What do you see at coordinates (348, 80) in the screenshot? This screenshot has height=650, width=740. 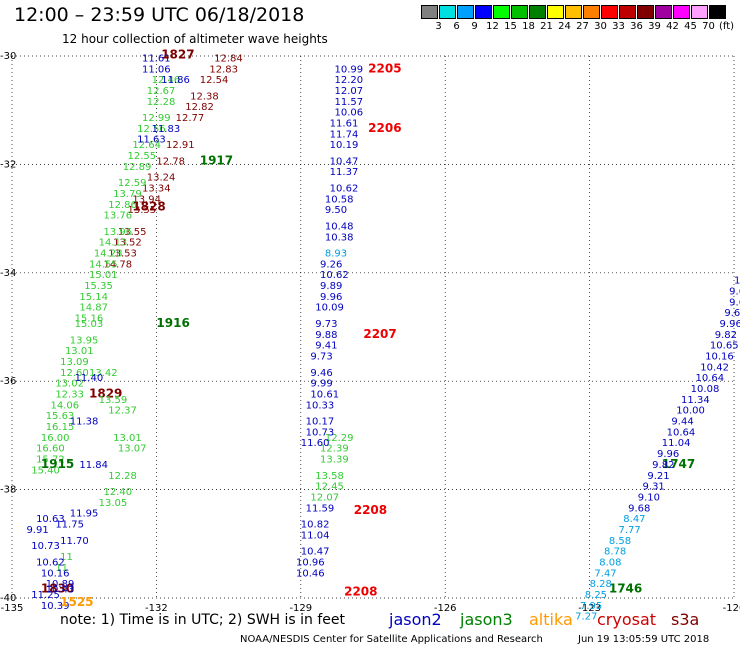 I see `wave-height-label: 12.20` at bounding box center [348, 80].